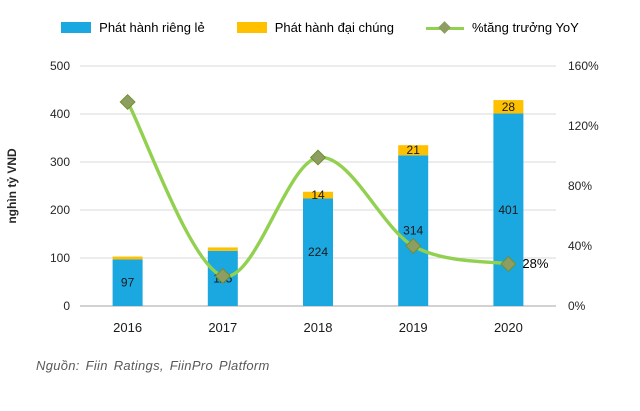 This screenshot has width=640, height=411. Describe the element at coordinates (152, 27) in the screenshot. I see `legend-label-private-placement: Phát hành riêng lẻ` at that location.